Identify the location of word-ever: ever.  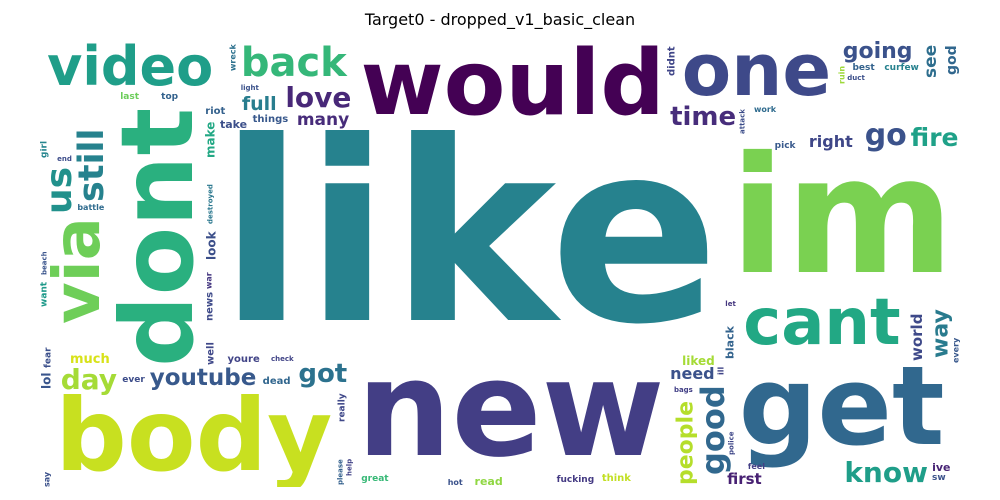
(133, 379).